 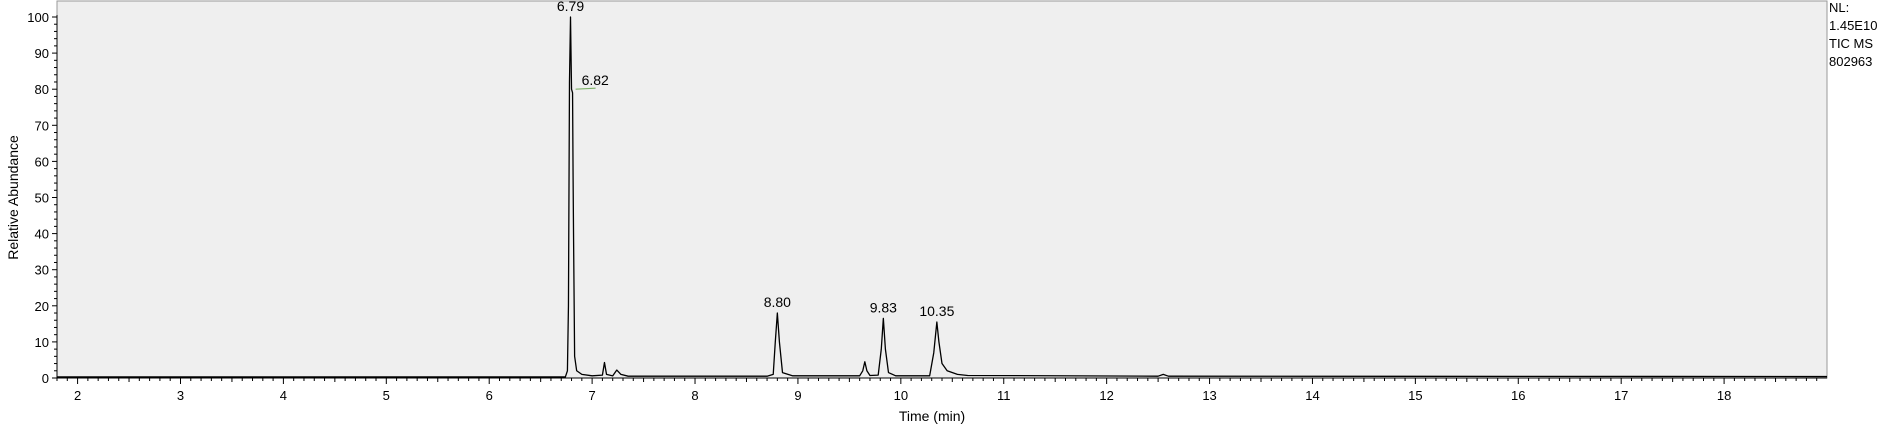 I want to click on y-axis-title: Relative Abundance, so click(x=13, y=197).